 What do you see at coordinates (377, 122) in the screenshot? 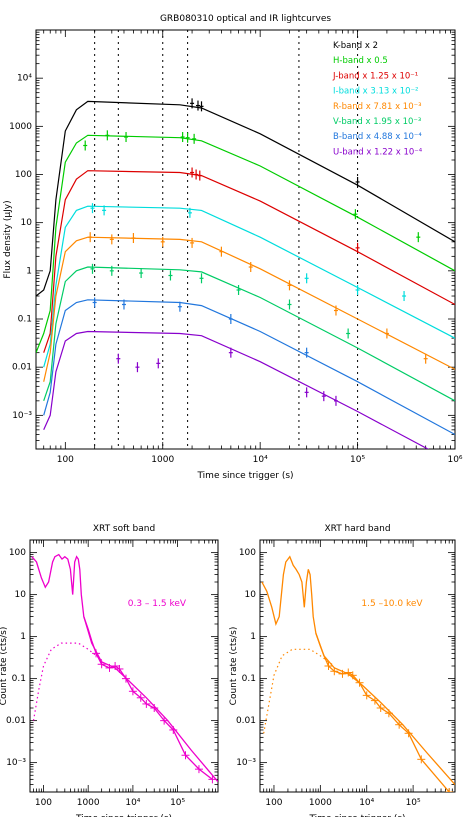
I see `legend-entry: V-band x 1.95 x 10⁻³` at bounding box center [377, 122].